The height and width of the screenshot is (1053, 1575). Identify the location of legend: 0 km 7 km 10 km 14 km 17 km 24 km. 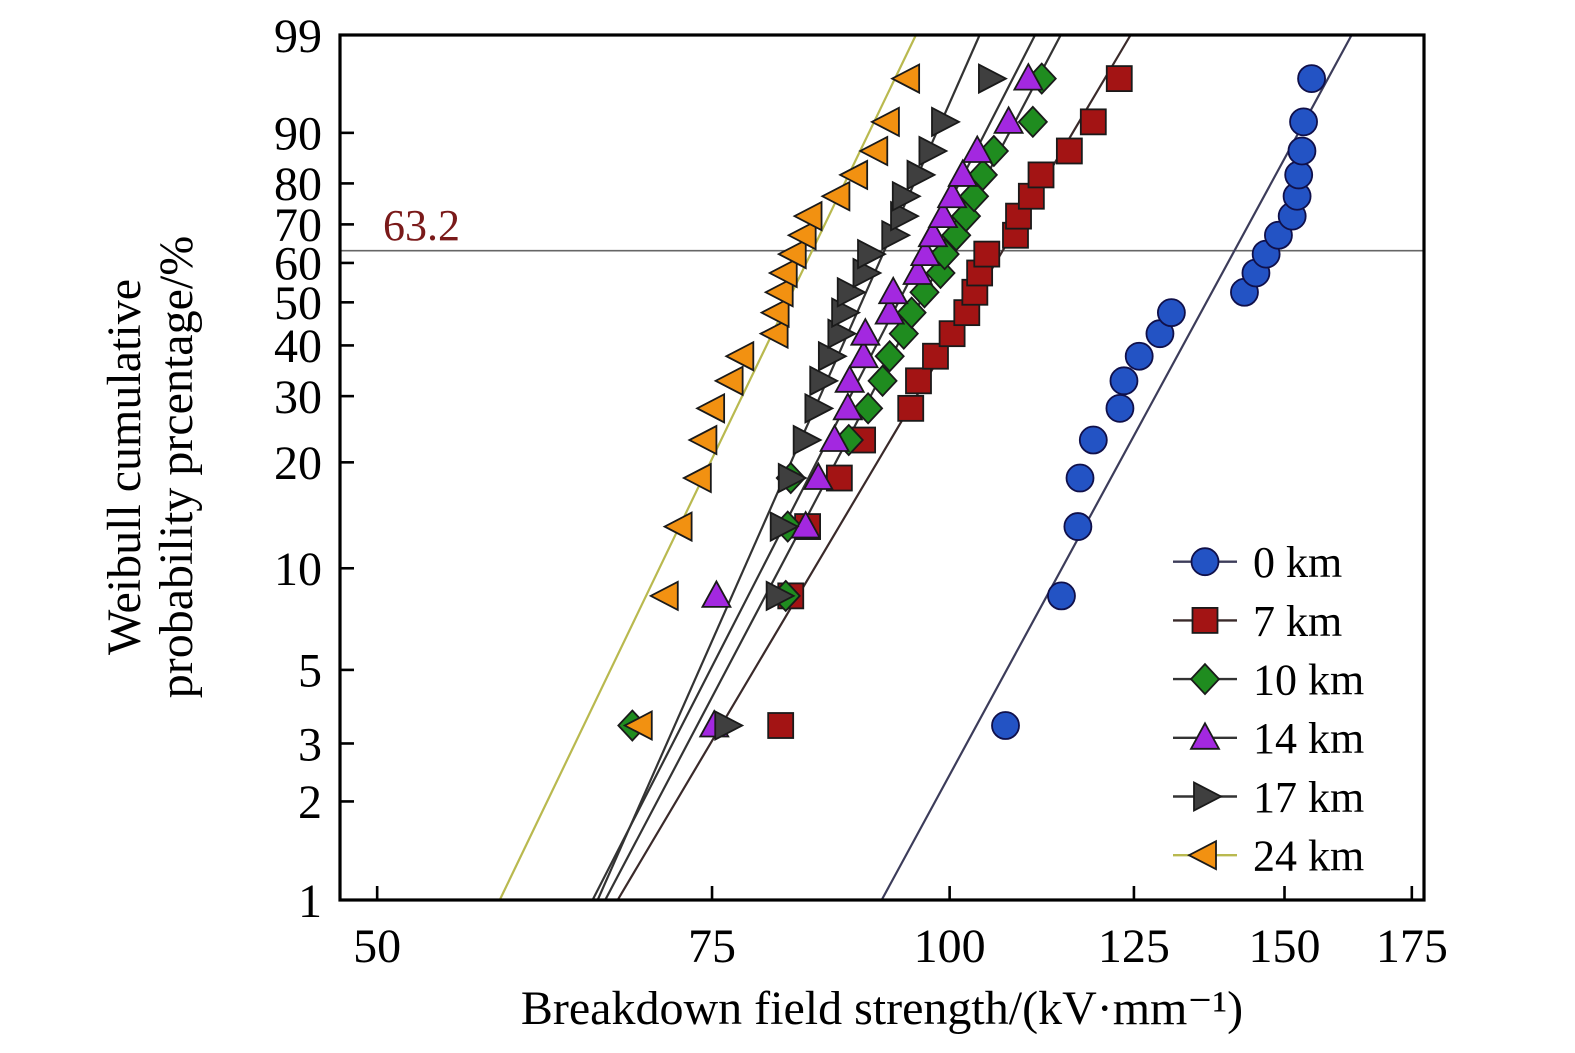
(1268, 709).